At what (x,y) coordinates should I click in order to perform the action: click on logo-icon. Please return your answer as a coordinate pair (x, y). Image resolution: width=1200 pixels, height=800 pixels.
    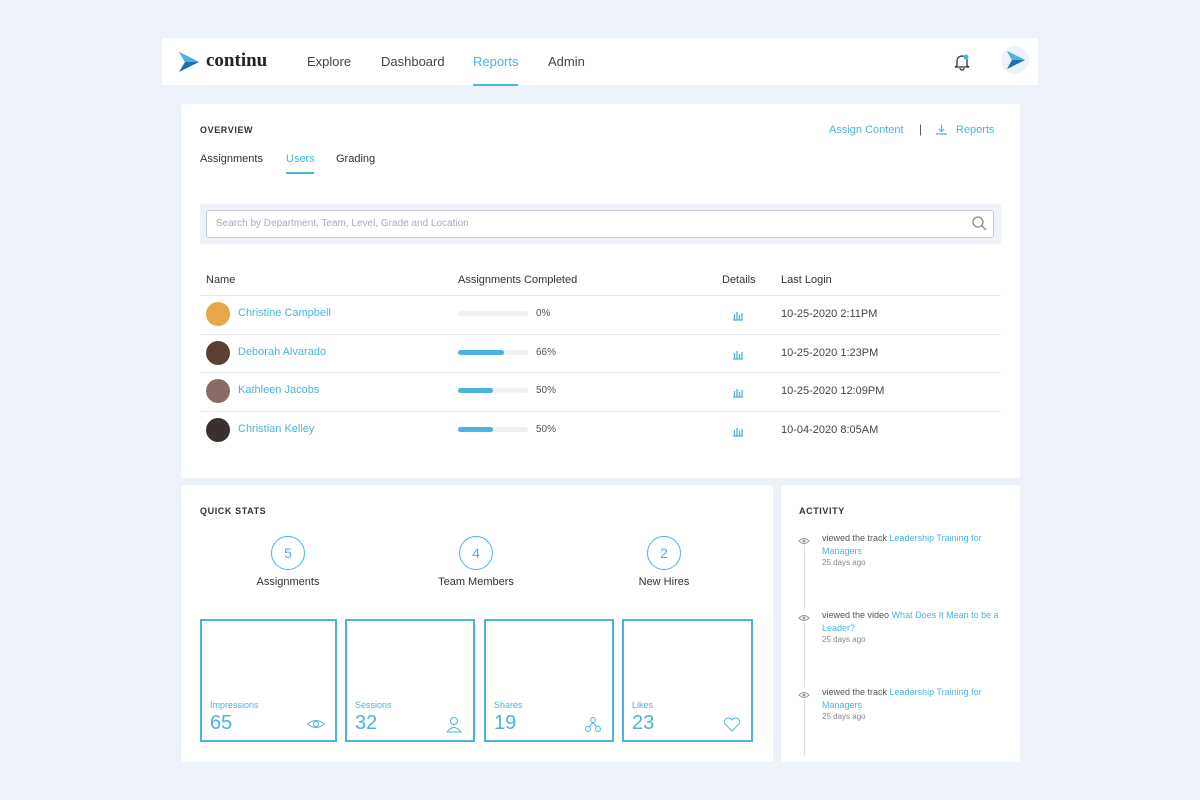
    Looking at the image, I should click on (189, 62).